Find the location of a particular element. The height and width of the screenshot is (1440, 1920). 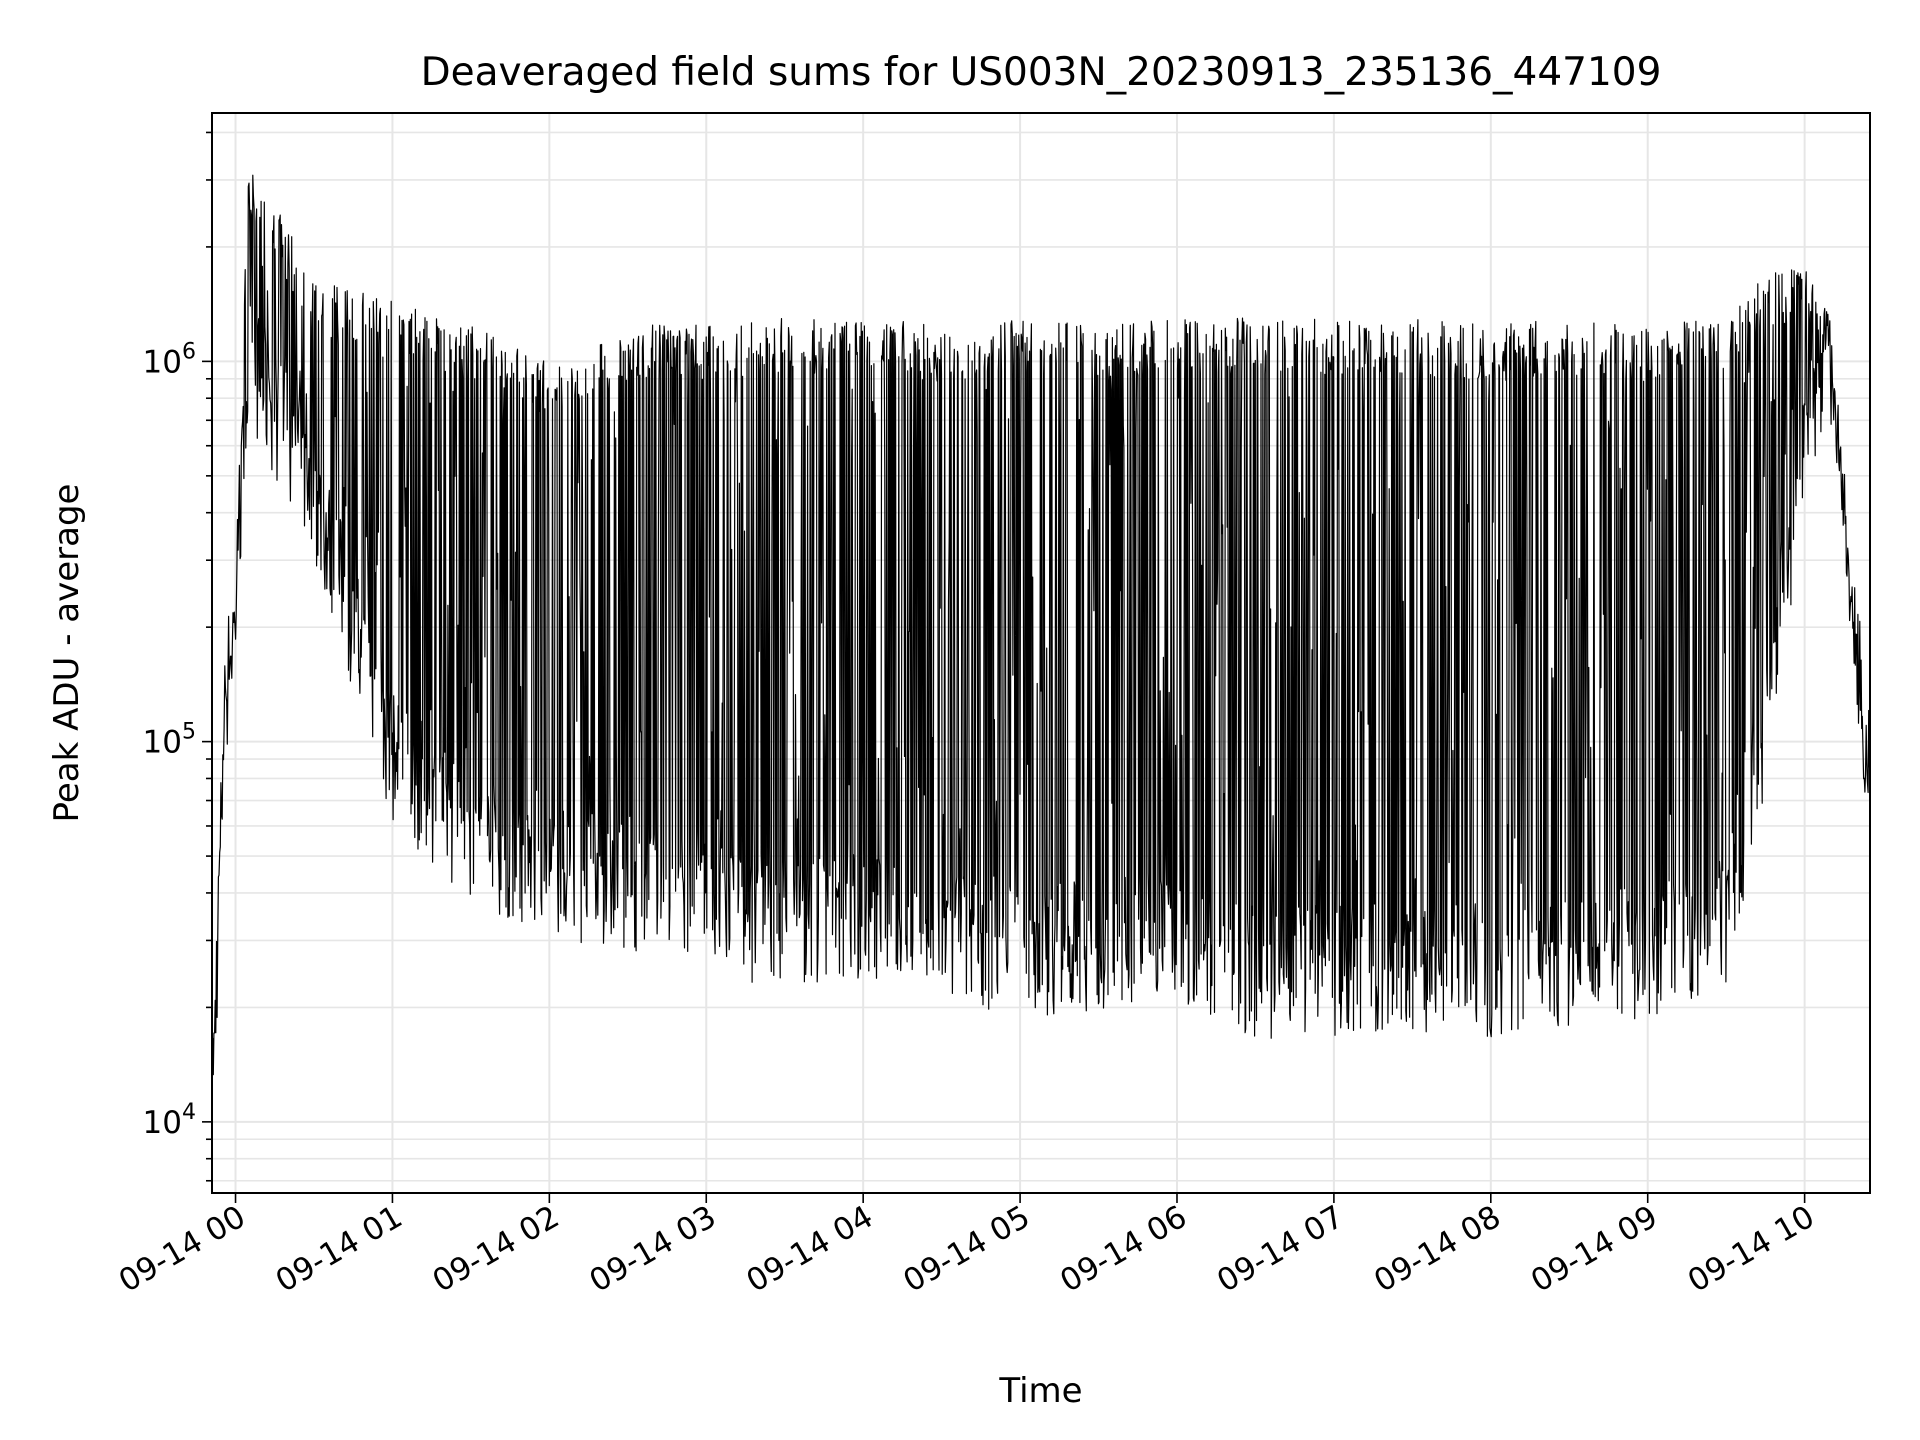

y-tick-label: 10⁴ is located at coordinates (169, 1120).